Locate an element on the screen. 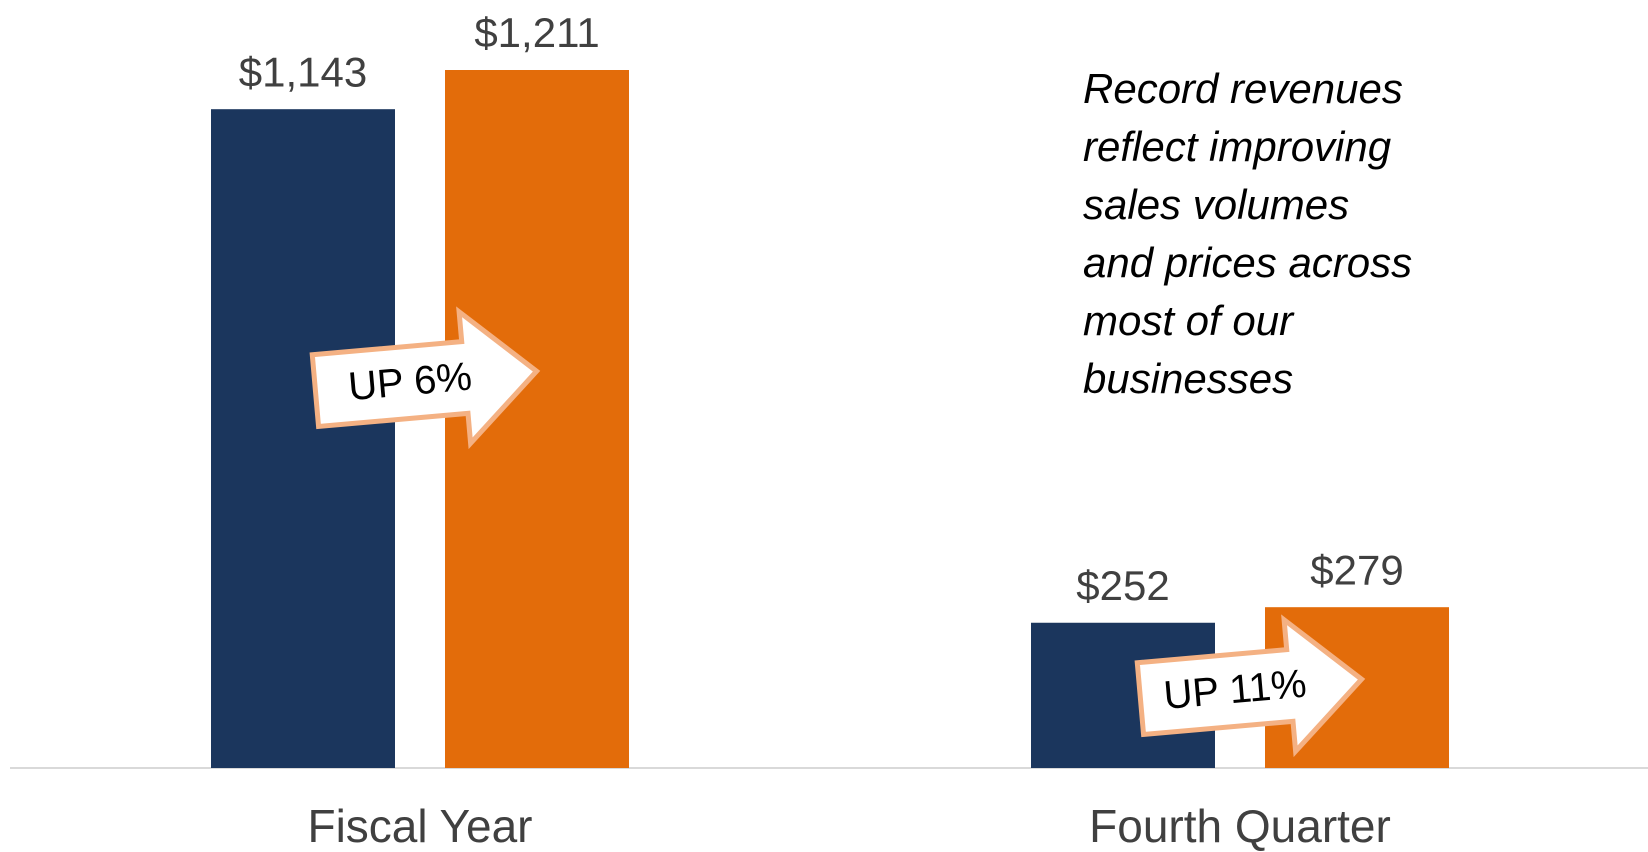 Image resolution: width=1648 pixels, height=852 pixels. value-label: $252 is located at coordinates (1122, 585).